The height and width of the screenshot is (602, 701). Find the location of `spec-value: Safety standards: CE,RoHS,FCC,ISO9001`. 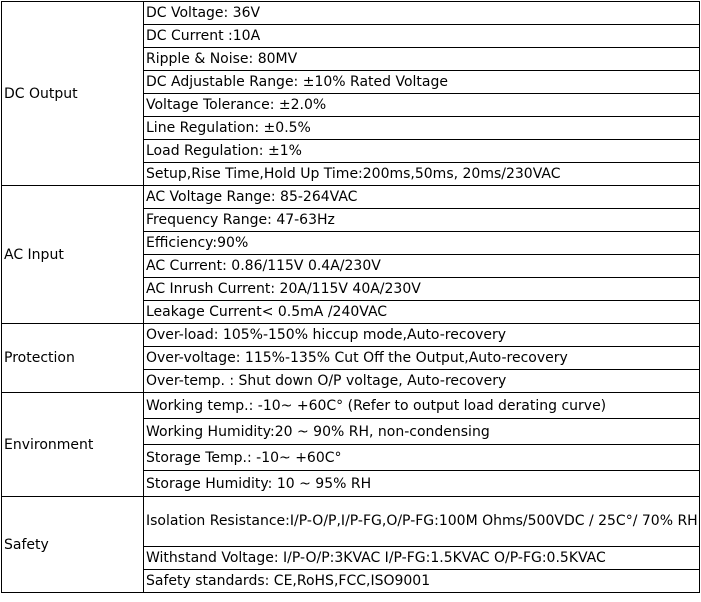

spec-value: Safety standards: CE,RoHS,FCC,ISO9001 is located at coordinates (421, 581).